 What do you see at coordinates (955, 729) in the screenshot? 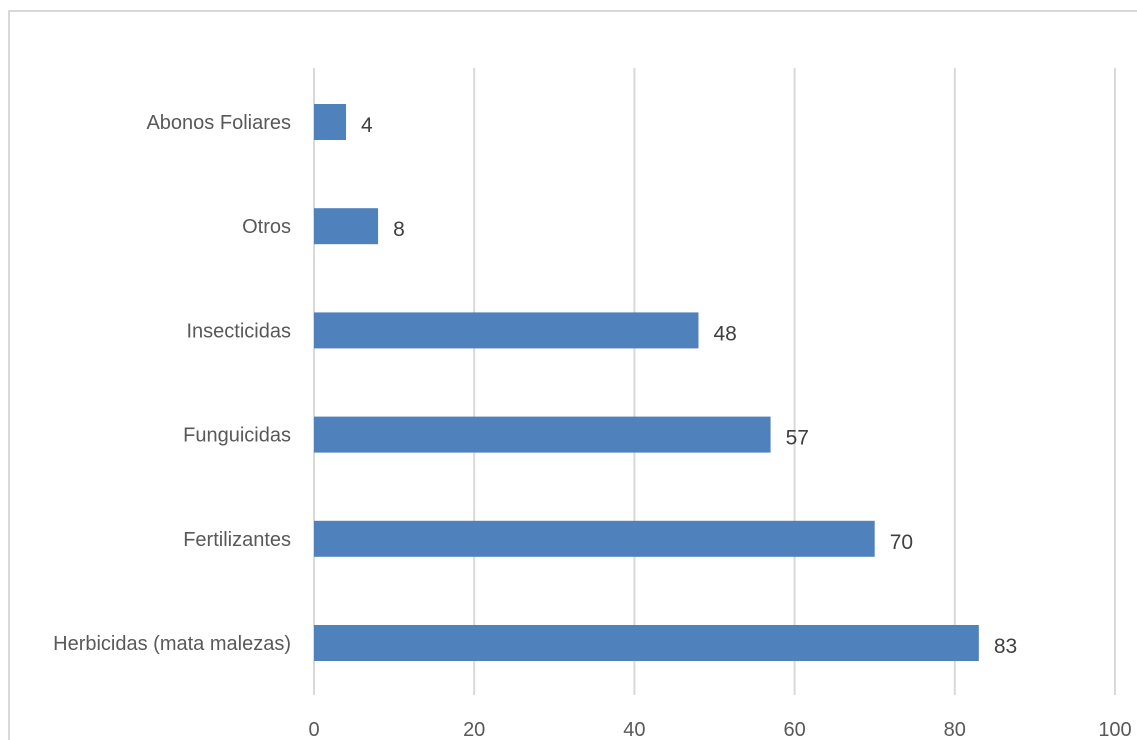
I see `x-tick-label-80: 80` at bounding box center [955, 729].